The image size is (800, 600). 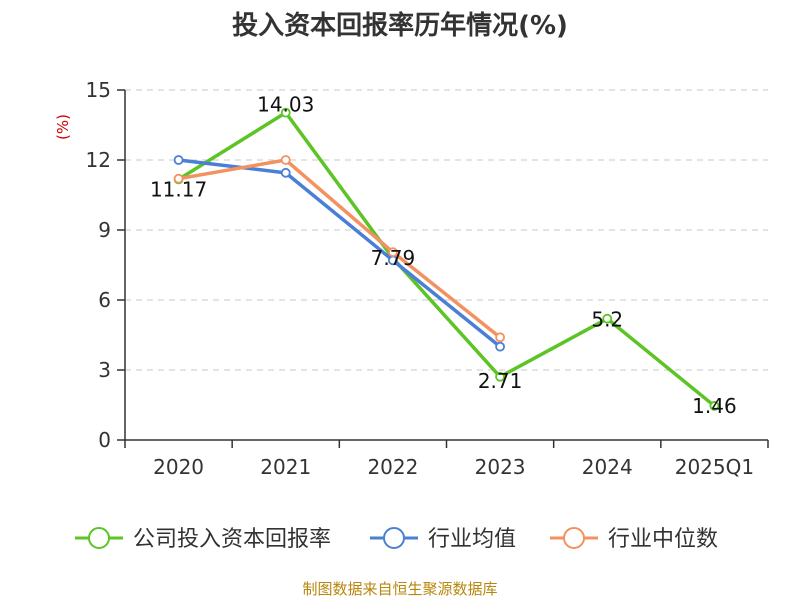 What do you see at coordinates (399, 589) in the screenshot?
I see `source-note: 制图数据来自恒生聚源数据库` at bounding box center [399, 589].